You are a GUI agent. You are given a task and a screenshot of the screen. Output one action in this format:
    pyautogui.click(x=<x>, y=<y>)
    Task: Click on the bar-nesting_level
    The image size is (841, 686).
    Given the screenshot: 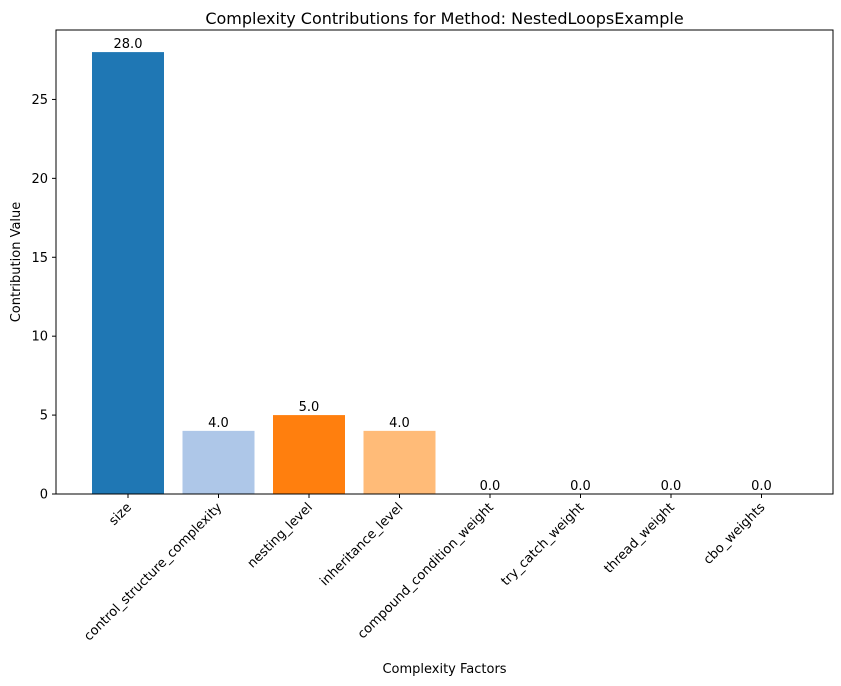 What is the action you would take?
    pyautogui.click(x=309, y=454)
    